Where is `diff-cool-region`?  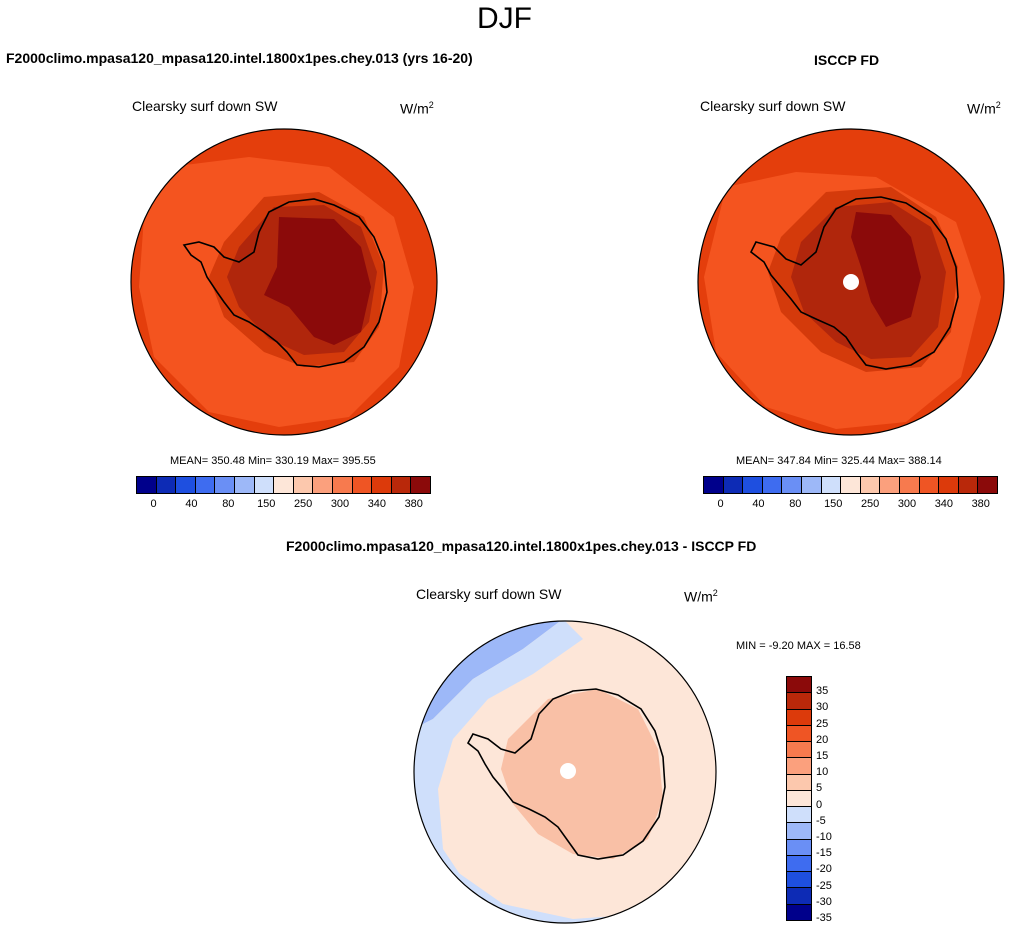 diff-cool-region is located at coordinates (513, 772).